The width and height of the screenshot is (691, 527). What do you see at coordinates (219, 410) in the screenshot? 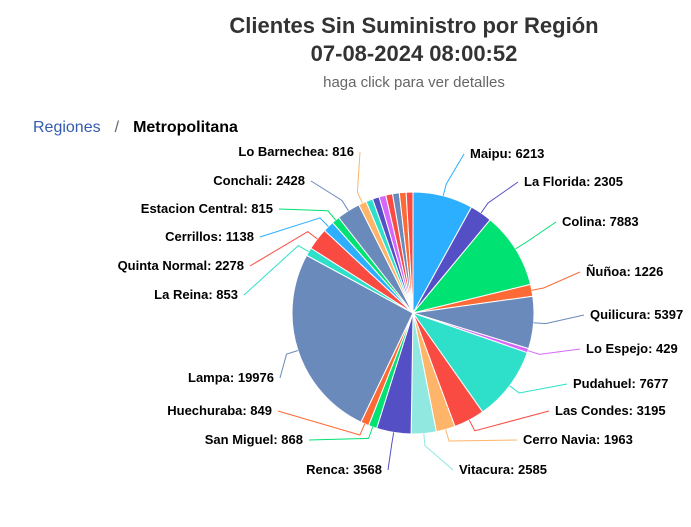
I see `data-label: Huechuraba: 849` at bounding box center [219, 410].